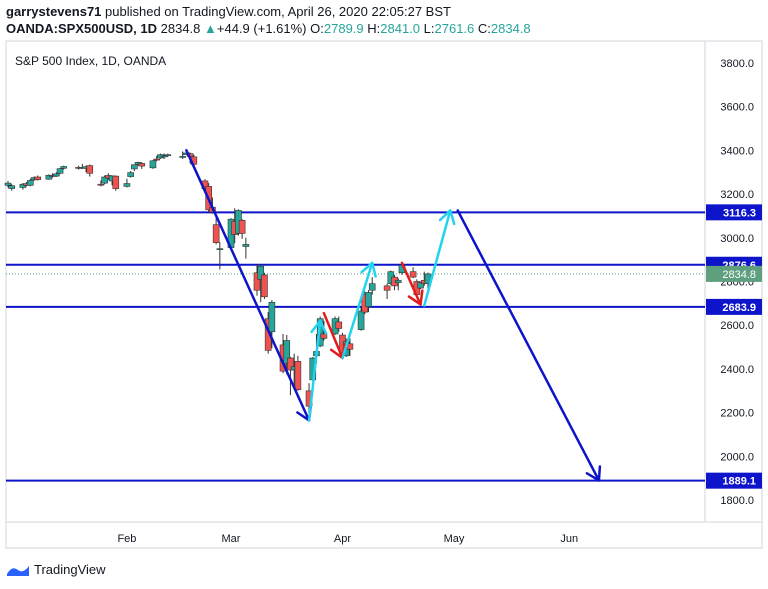 Image resolution: width=768 pixels, height=589 pixels. What do you see at coordinates (126, 539) in the screenshot?
I see `x-tick-label: Feb` at bounding box center [126, 539].